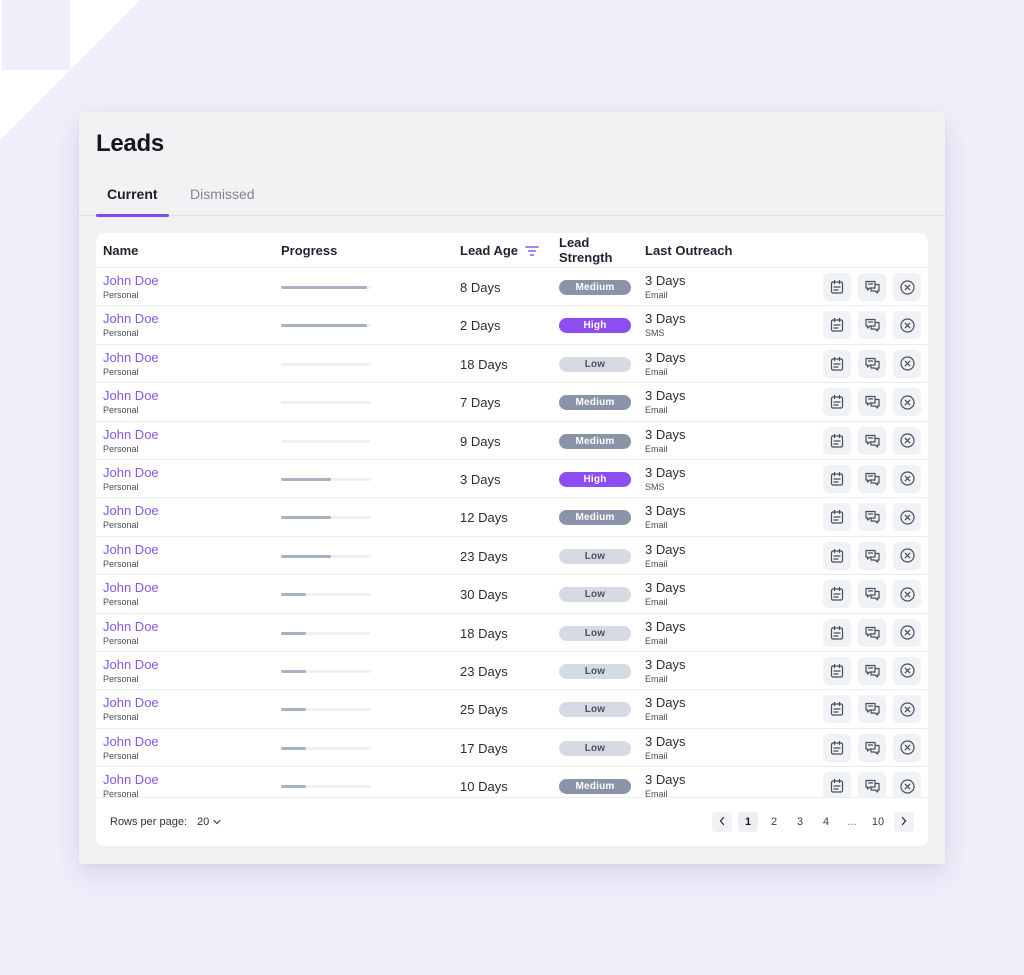 The image size is (1024, 975). Describe the element at coordinates (595, 364) in the screenshot. I see `lead-strength-badge: Low` at that location.